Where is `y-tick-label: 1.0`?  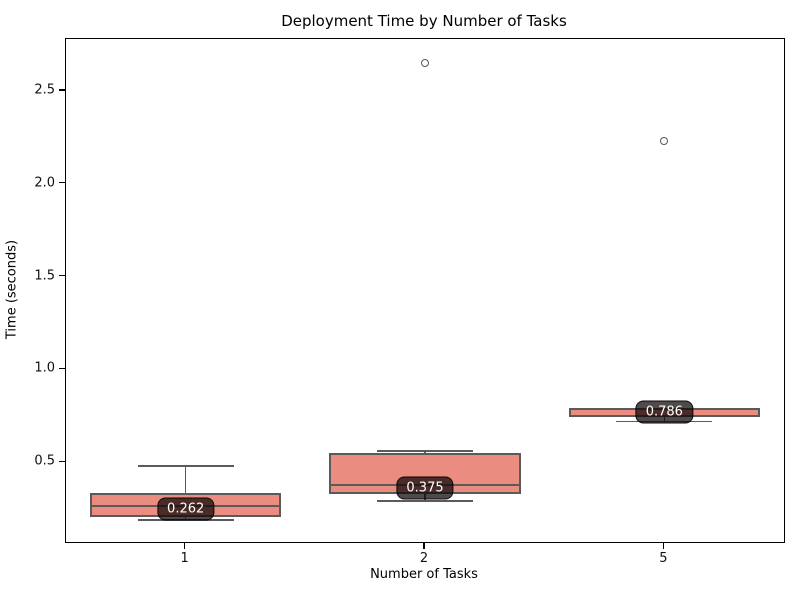 y-tick-label: 1.0 is located at coordinates (44, 368).